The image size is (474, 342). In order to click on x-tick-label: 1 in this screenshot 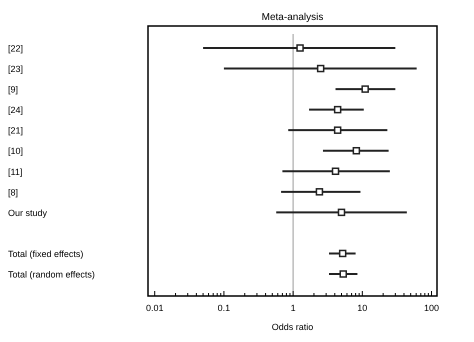, I will do `click(293, 308)`.